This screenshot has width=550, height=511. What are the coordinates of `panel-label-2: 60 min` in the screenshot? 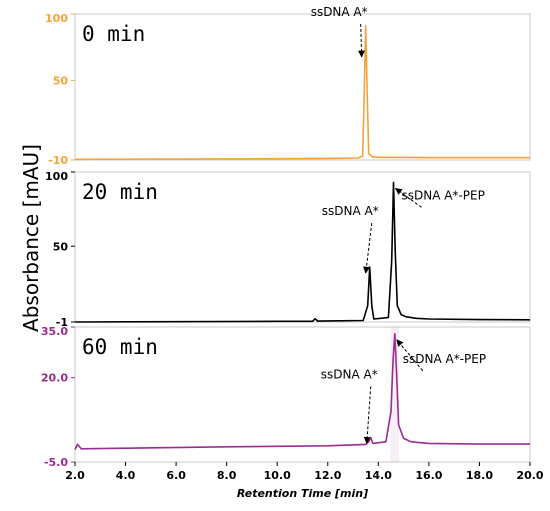 It's located at (120, 347).